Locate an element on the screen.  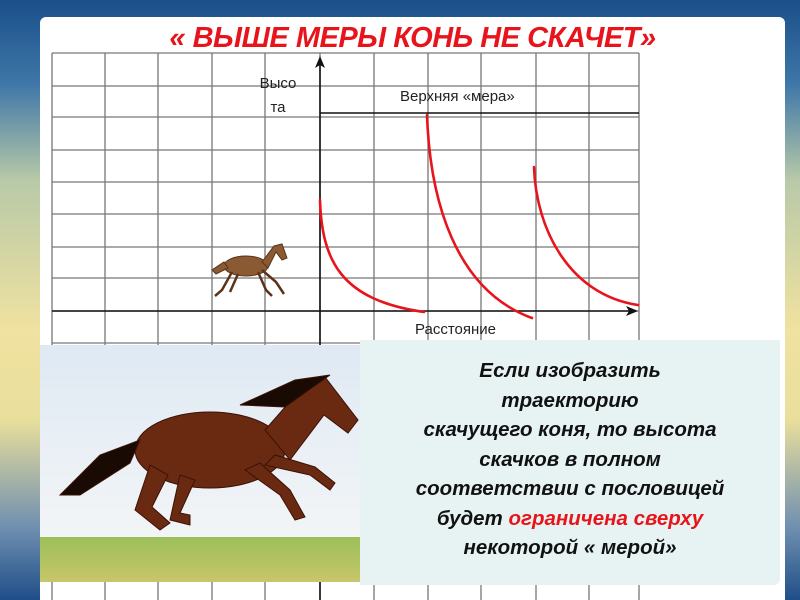
text-line: Если изобразить is located at coordinates (570, 370).